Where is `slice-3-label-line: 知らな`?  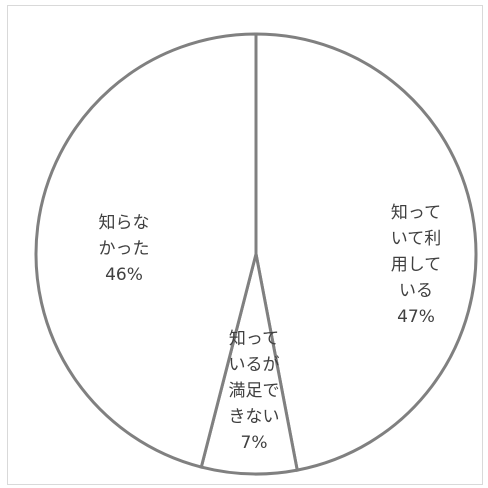 slice-3-label-line: 知らな is located at coordinates (124, 223).